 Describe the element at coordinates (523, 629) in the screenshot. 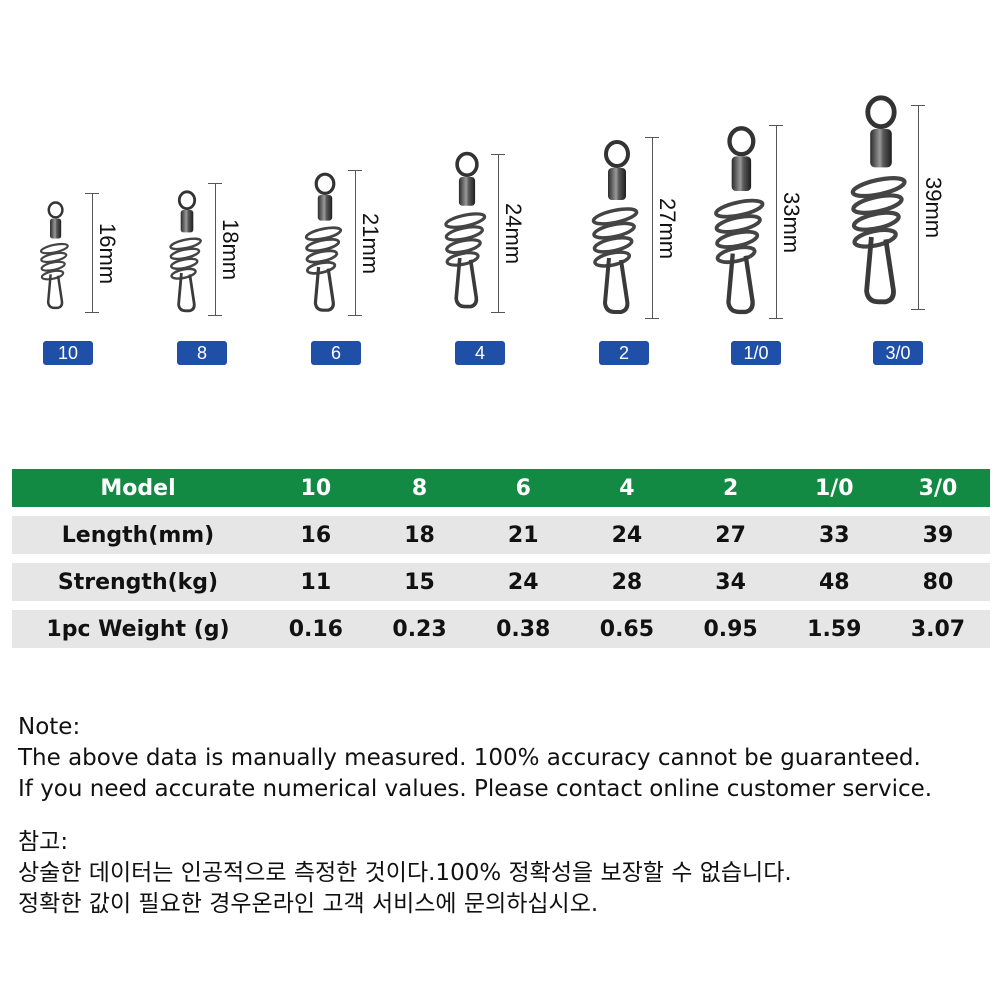

I see `table-cell: 0.38` at that location.